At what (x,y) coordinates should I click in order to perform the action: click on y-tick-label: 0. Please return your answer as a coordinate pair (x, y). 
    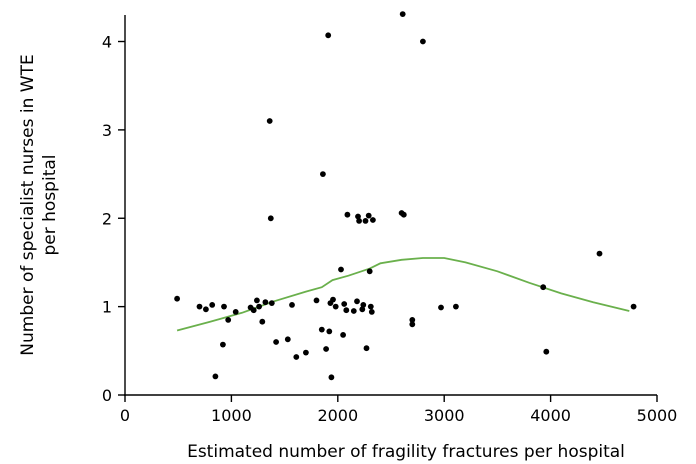
    Looking at the image, I should click on (107, 395).